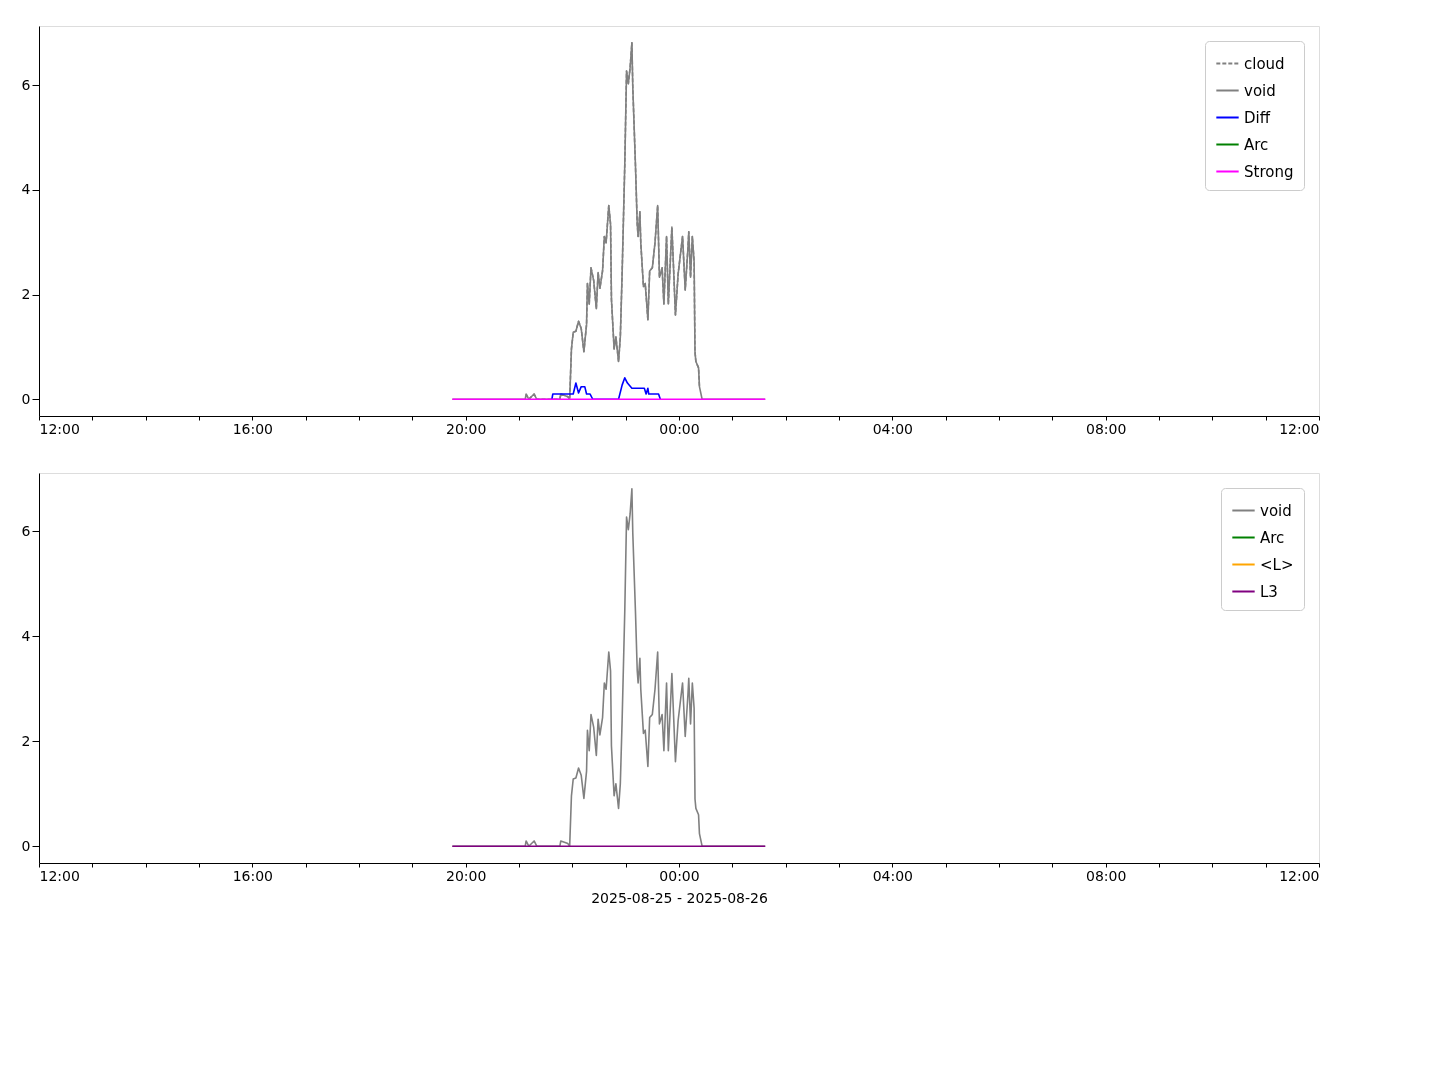 This screenshot has height=1080, width=1440. Describe the element at coordinates (679, 897) in the screenshot. I see `x-axis-title: 2025-08-25 - 2025-08-26` at that location.